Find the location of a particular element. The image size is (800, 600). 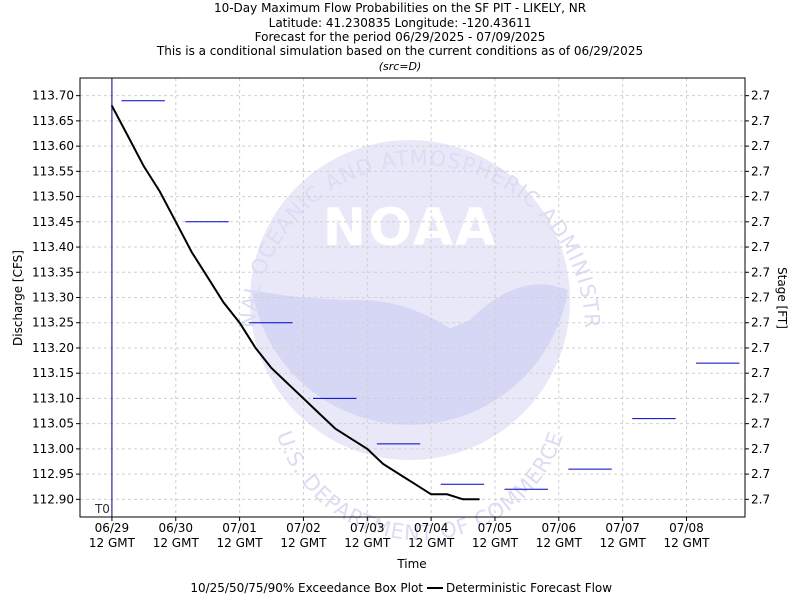

y-tick-label: 113.20 is located at coordinates (53, 348).